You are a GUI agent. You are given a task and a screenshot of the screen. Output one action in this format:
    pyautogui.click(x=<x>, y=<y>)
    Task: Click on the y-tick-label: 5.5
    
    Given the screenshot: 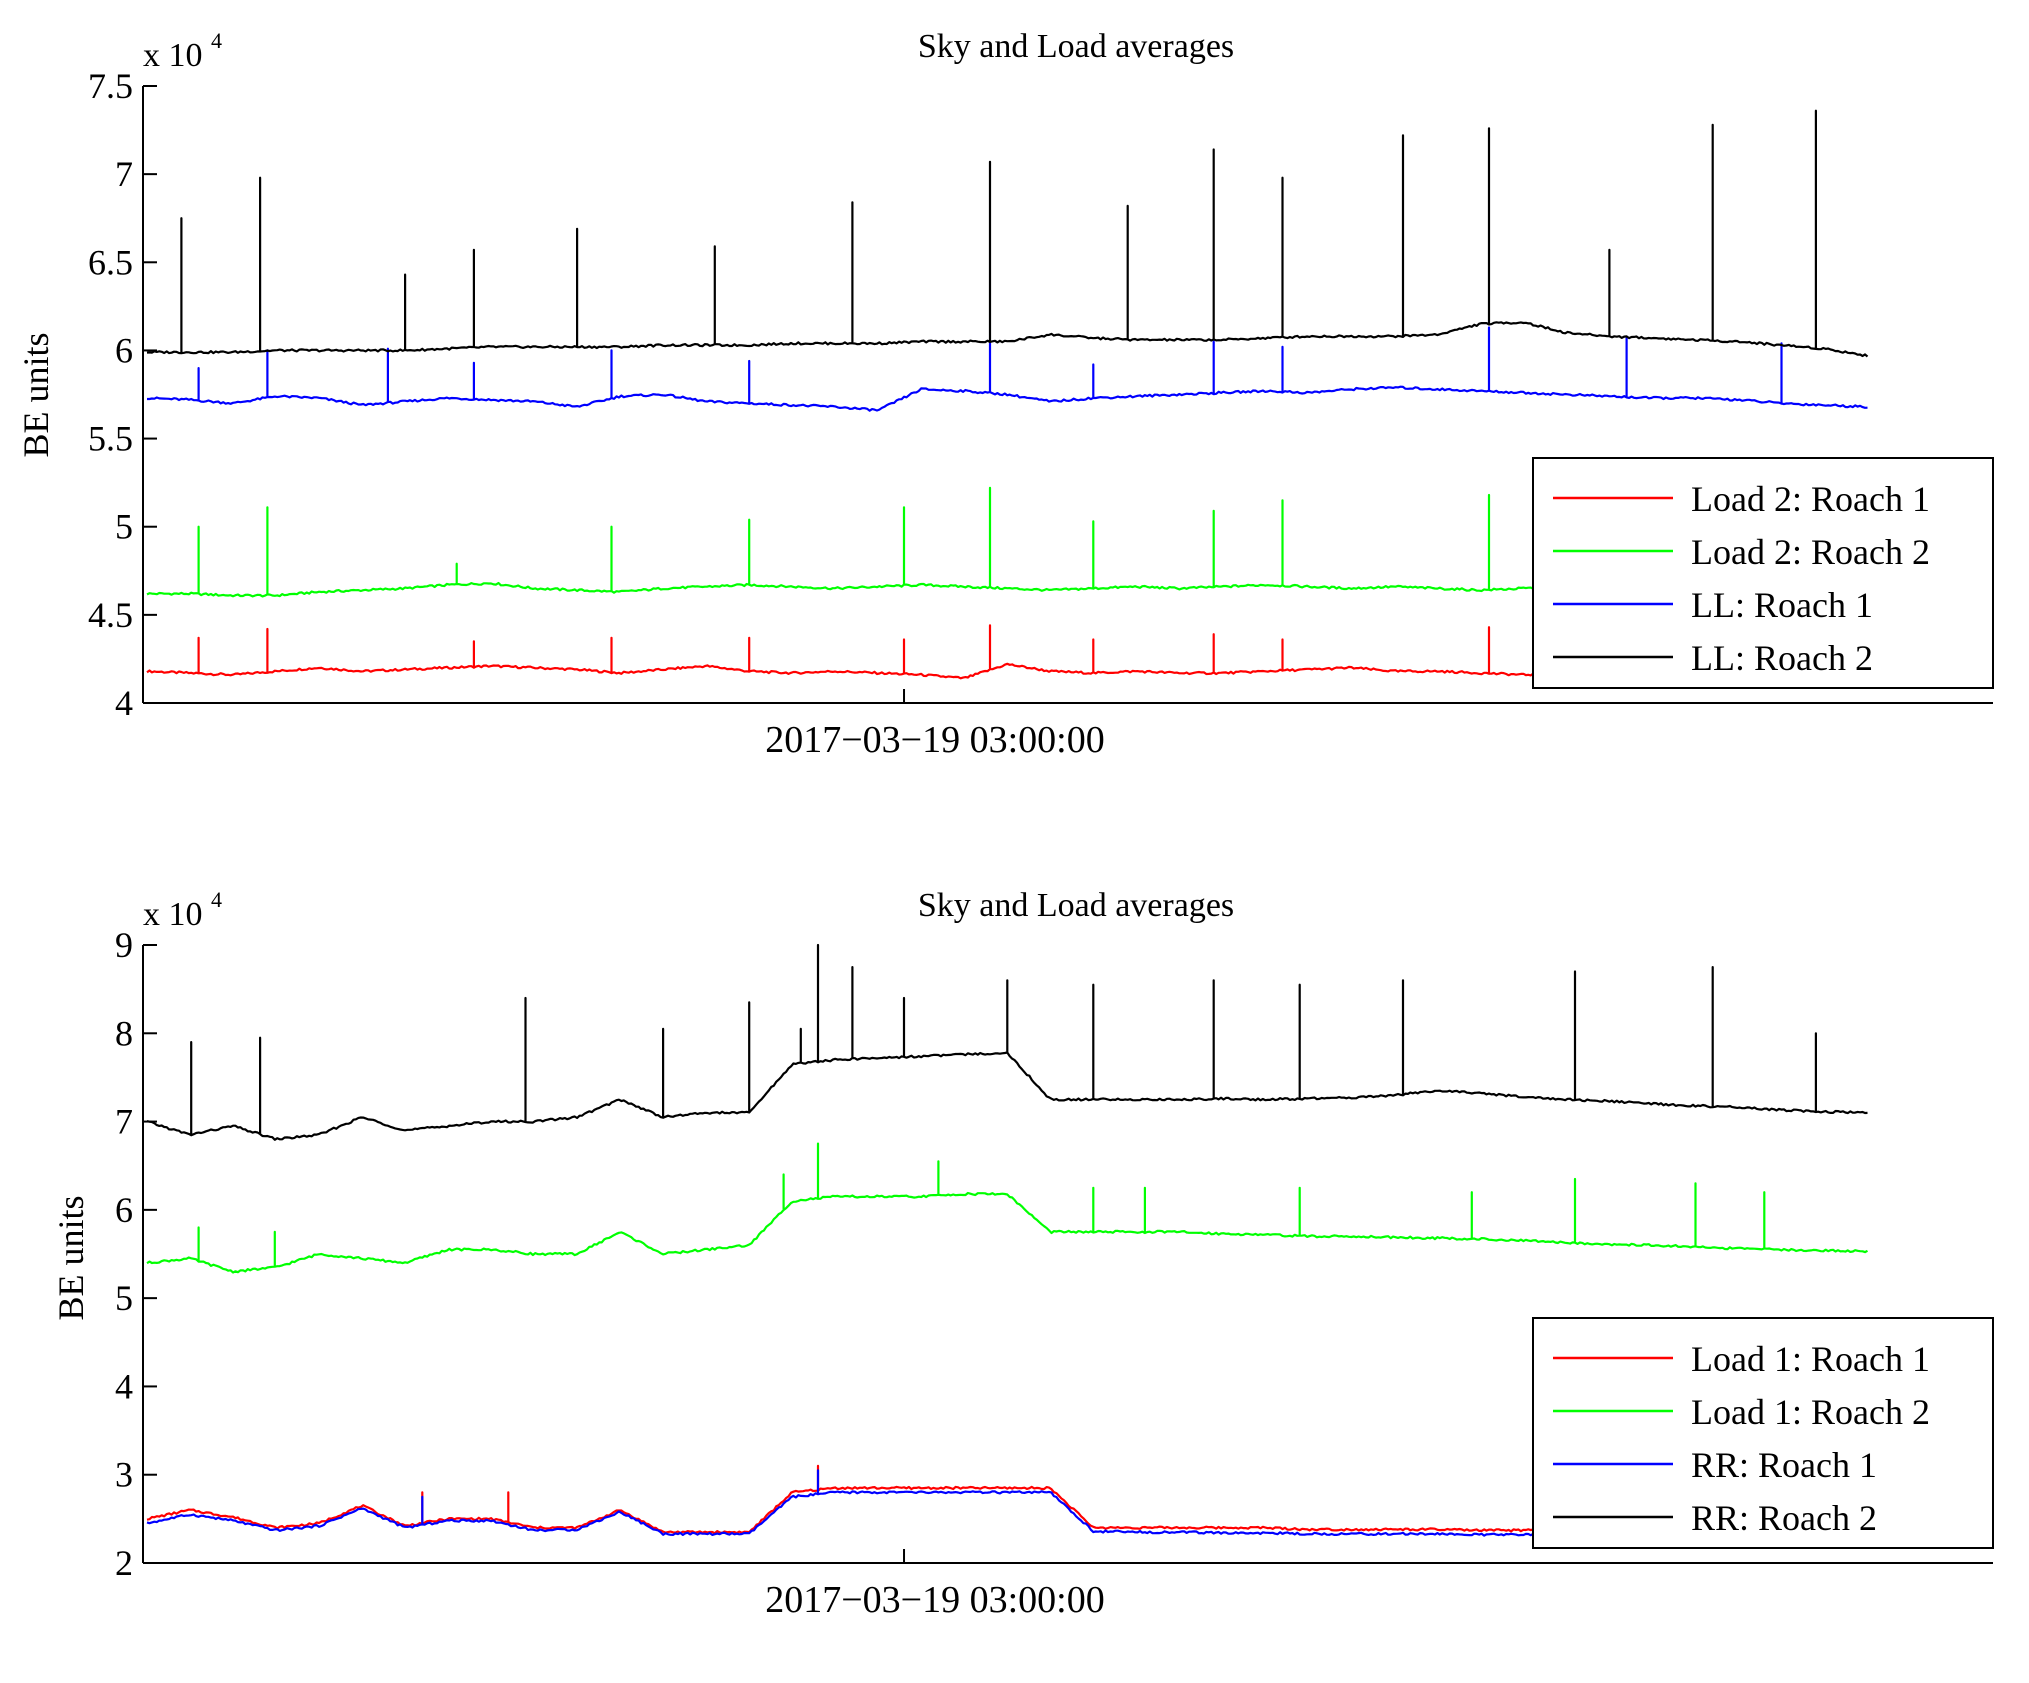 What is the action you would take?
    pyautogui.click(x=110, y=439)
    